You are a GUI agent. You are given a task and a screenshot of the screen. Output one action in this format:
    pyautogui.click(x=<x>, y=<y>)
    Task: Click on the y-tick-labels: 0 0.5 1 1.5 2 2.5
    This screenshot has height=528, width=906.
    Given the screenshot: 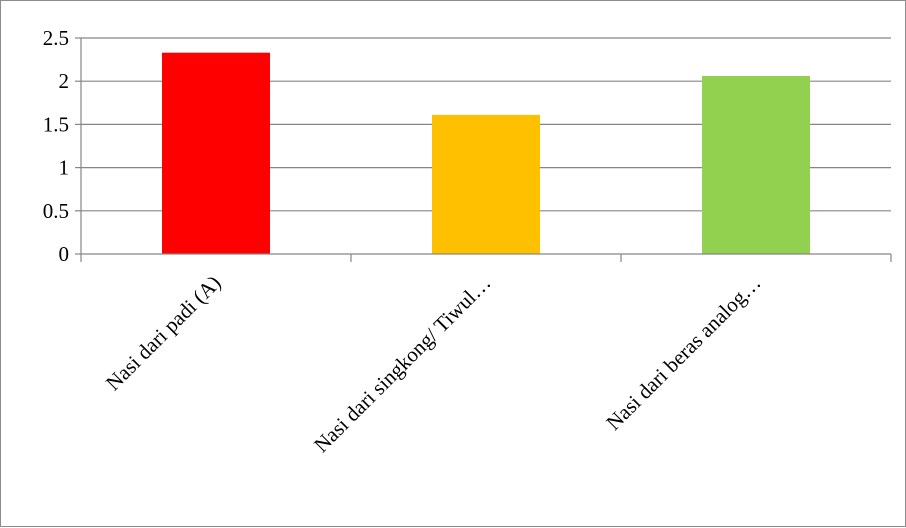 What is the action you would take?
    pyautogui.click(x=56, y=146)
    